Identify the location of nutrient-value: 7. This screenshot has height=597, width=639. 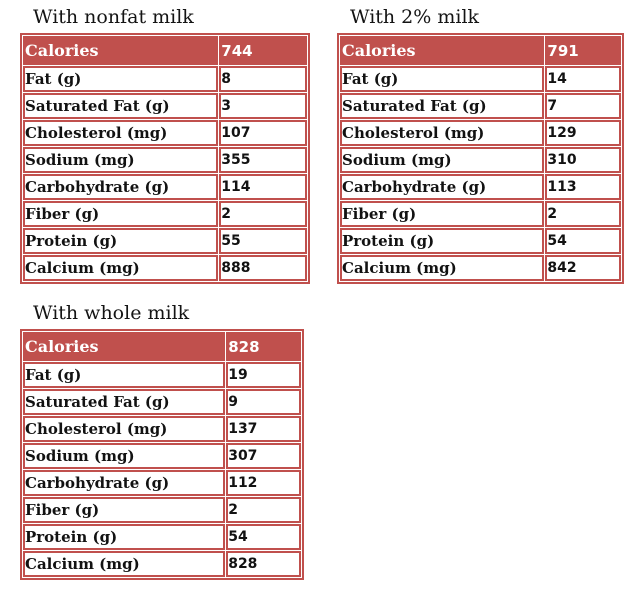
(583, 106).